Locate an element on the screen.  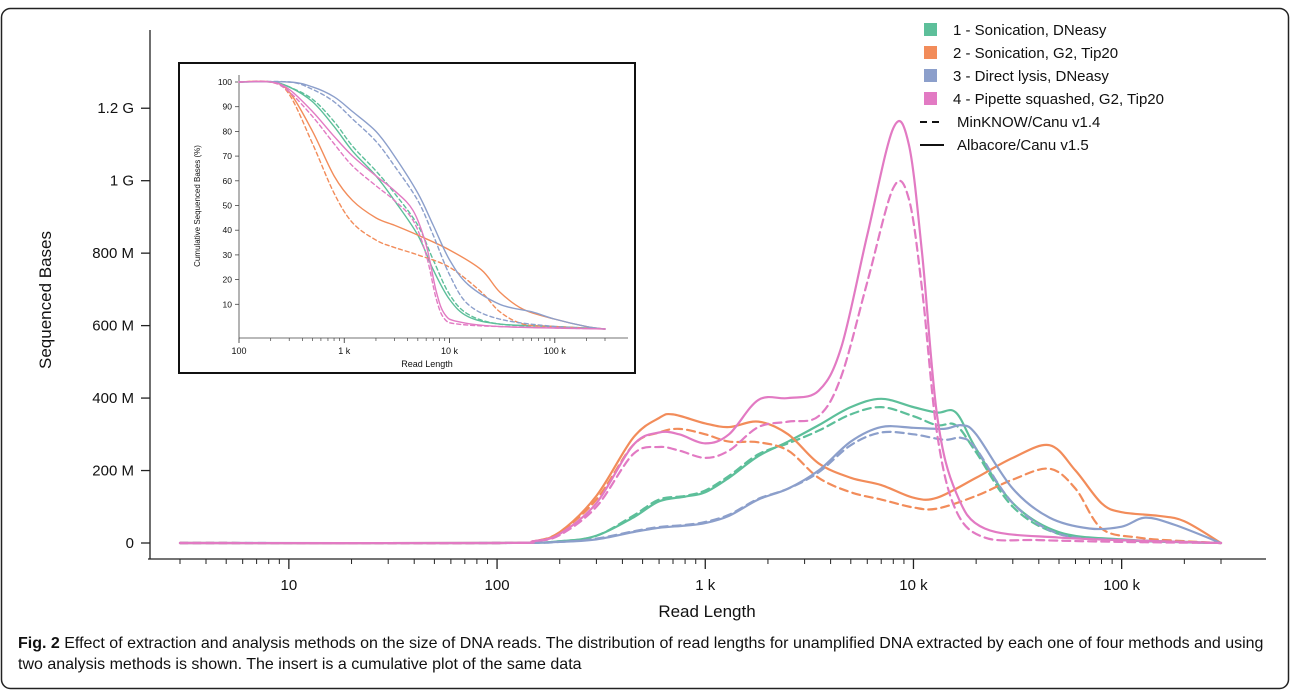
main-x-tick-label: 100 k is located at coordinates (1121, 585).